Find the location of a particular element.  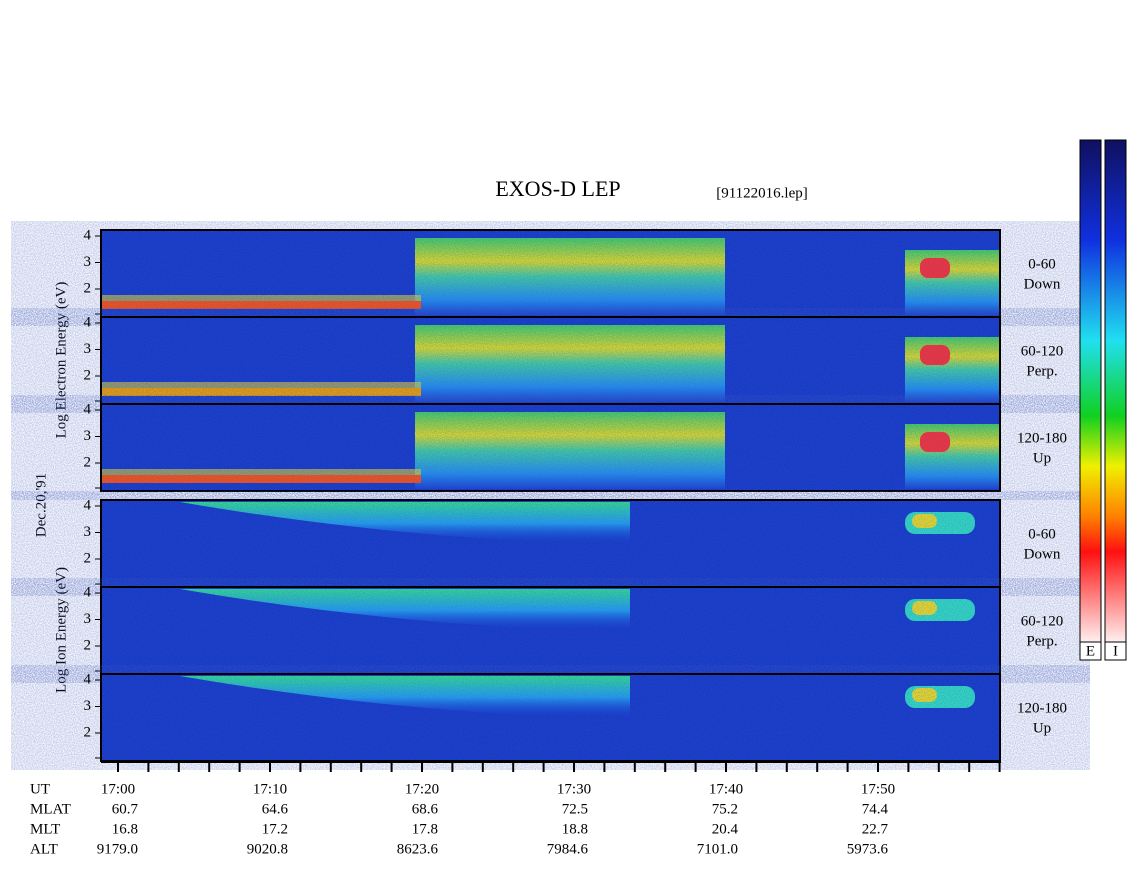

row-label: UT is located at coordinates (40, 789).